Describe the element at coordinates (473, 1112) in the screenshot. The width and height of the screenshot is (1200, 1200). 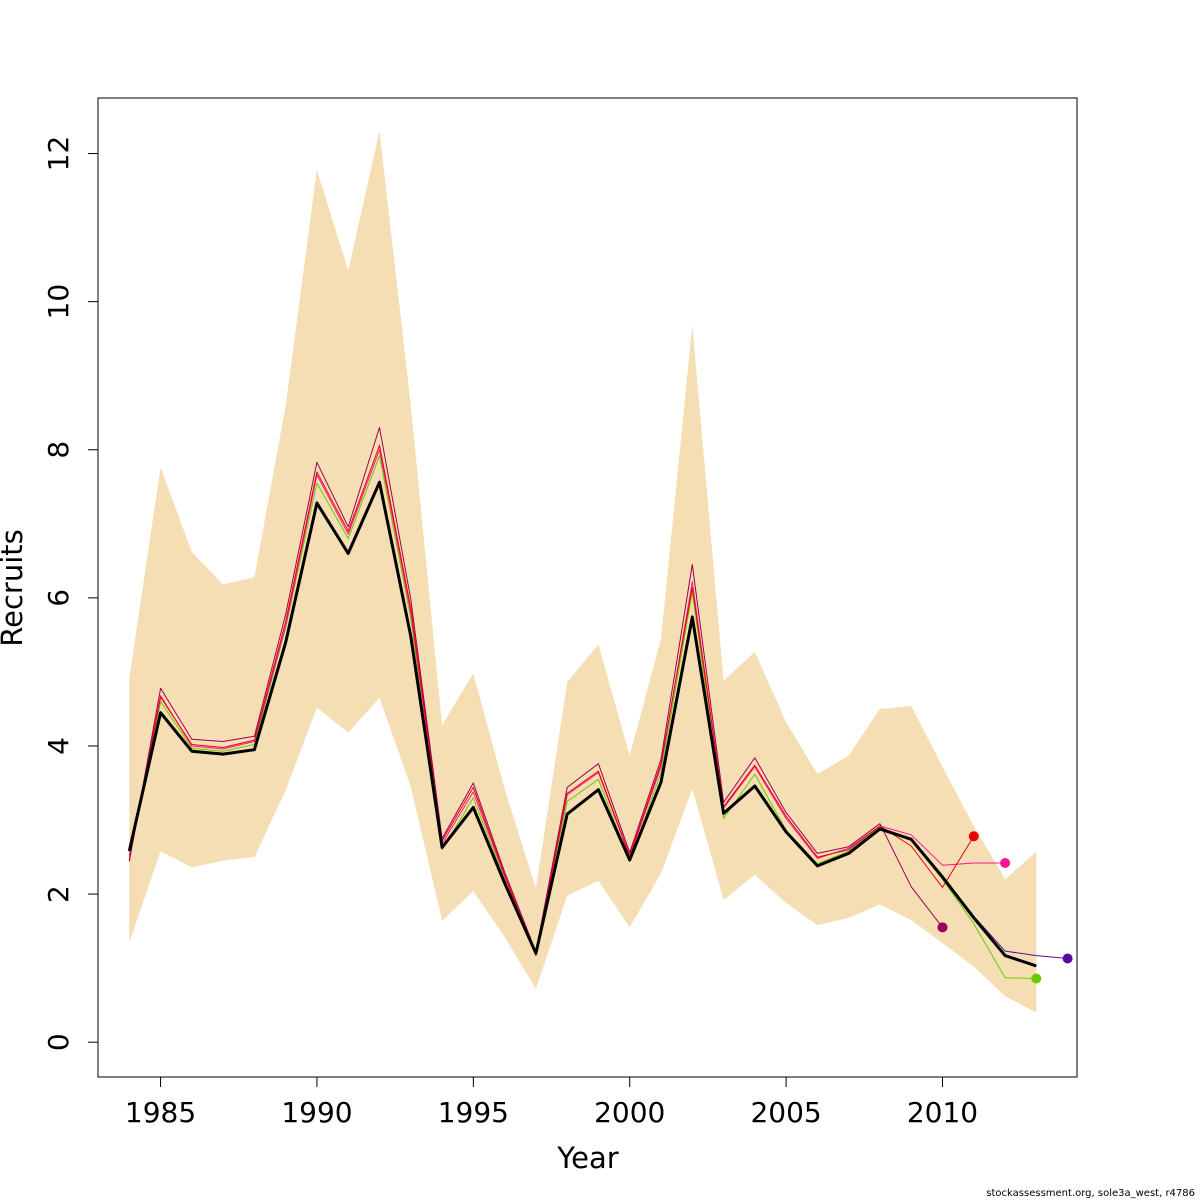
I see `x-tick-label-1995: 1995` at that location.